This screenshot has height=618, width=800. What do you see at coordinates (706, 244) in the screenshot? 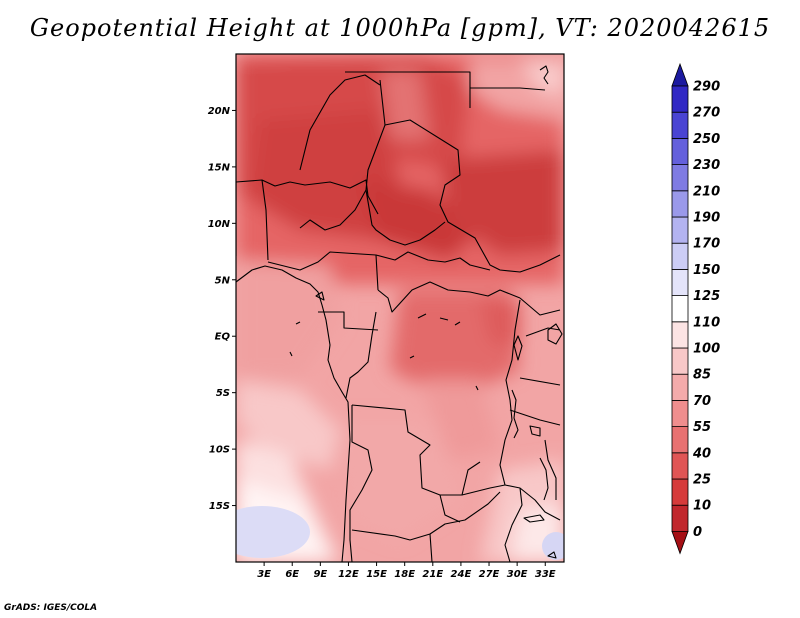
I see `colorbar-label: 170` at bounding box center [706, 244].